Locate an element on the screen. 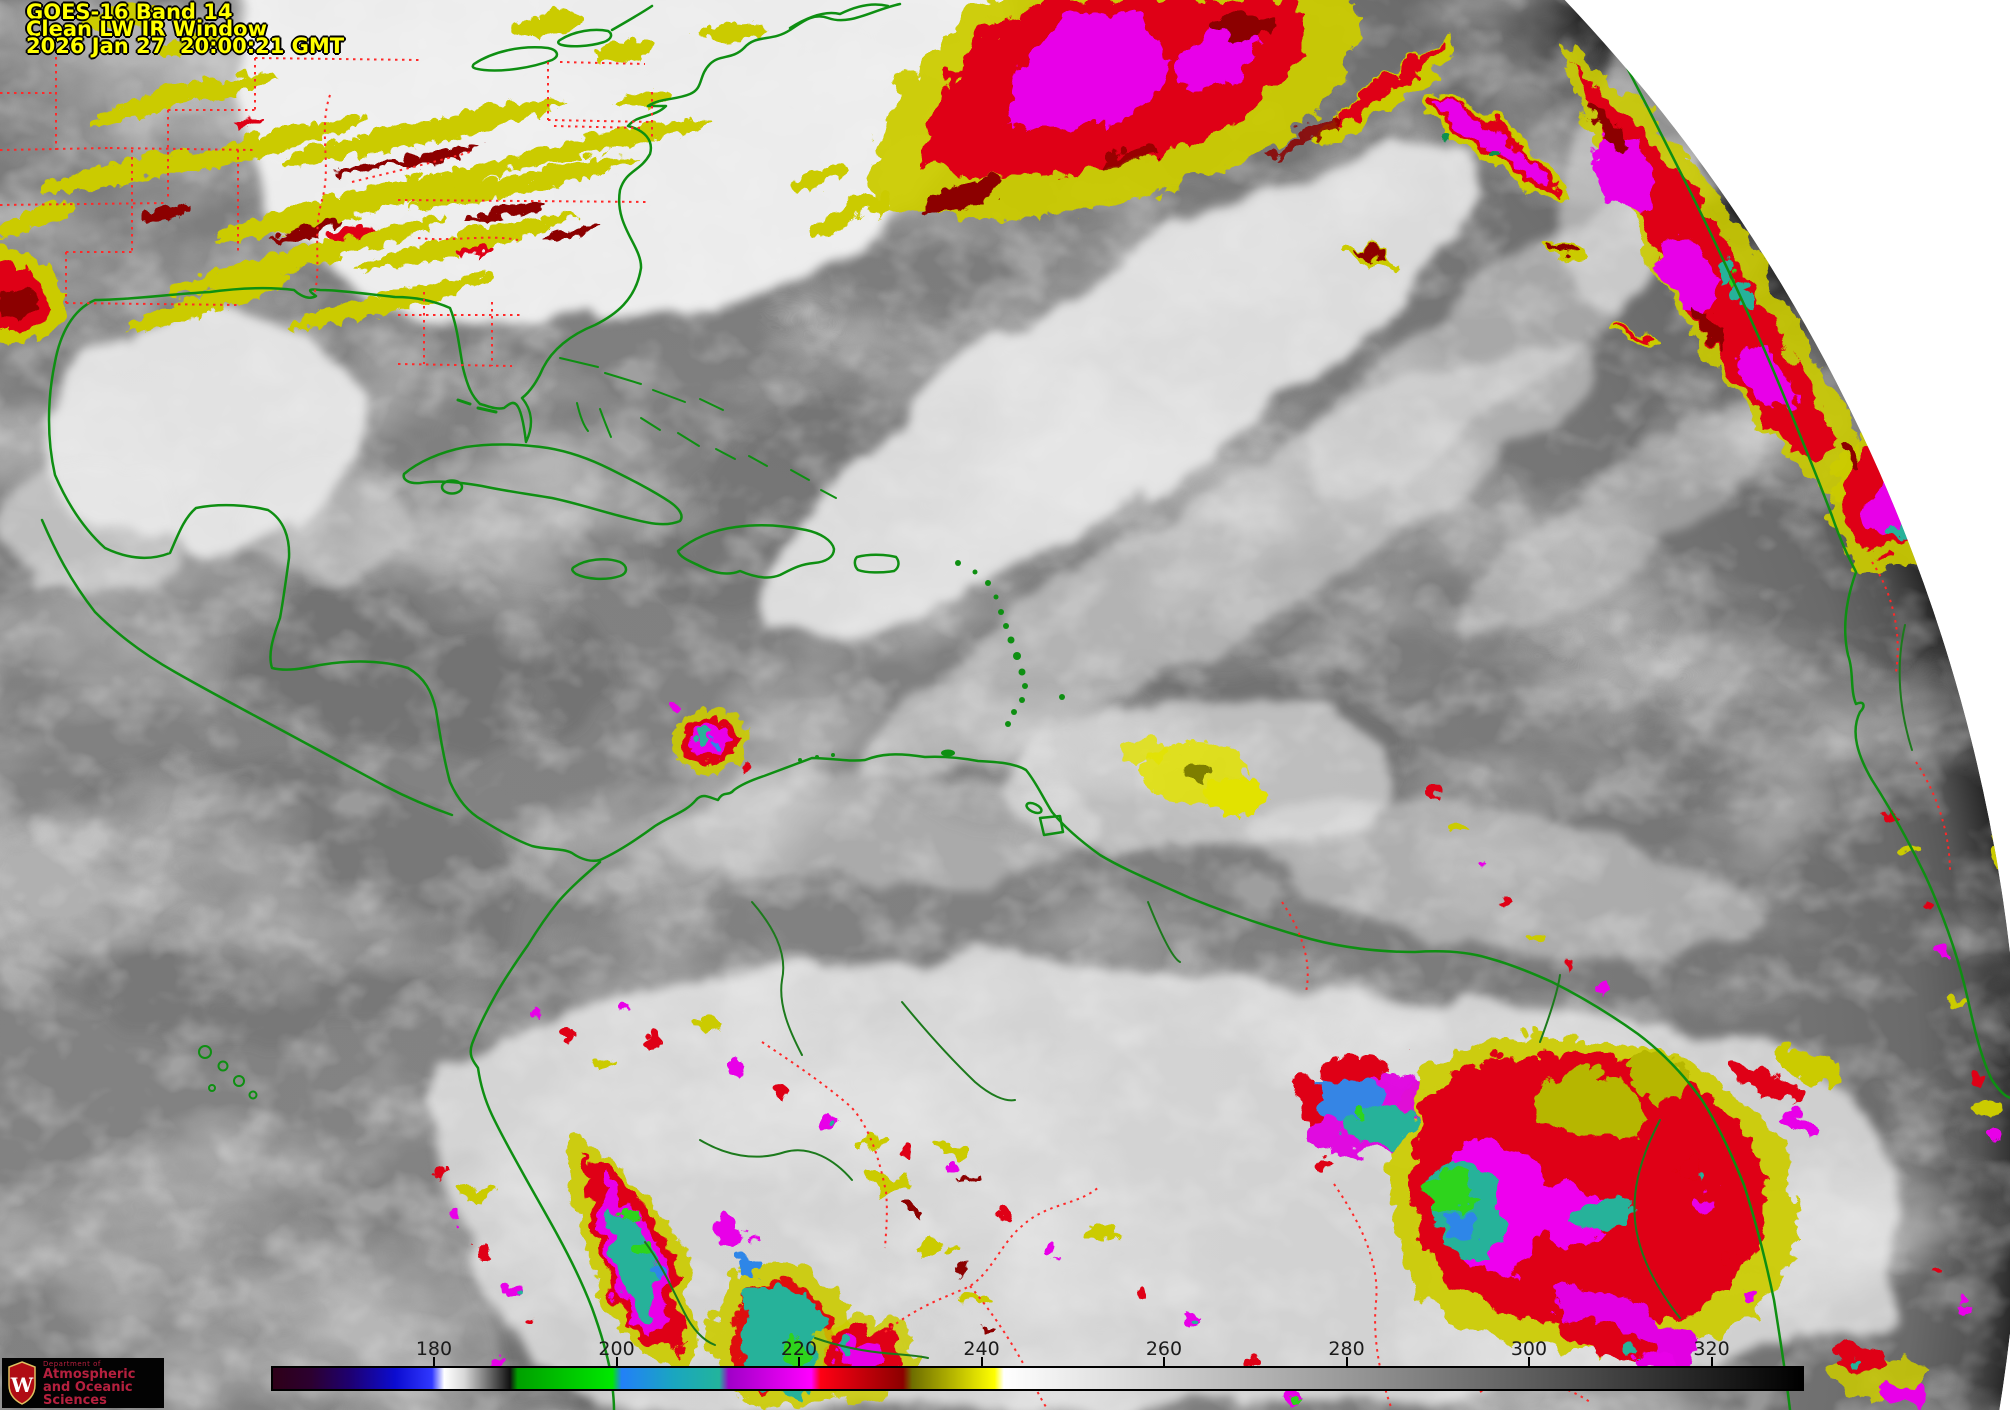 This screenshot has width=2010, height=1410. coastline-cuba is located at coordinates (542, 484).